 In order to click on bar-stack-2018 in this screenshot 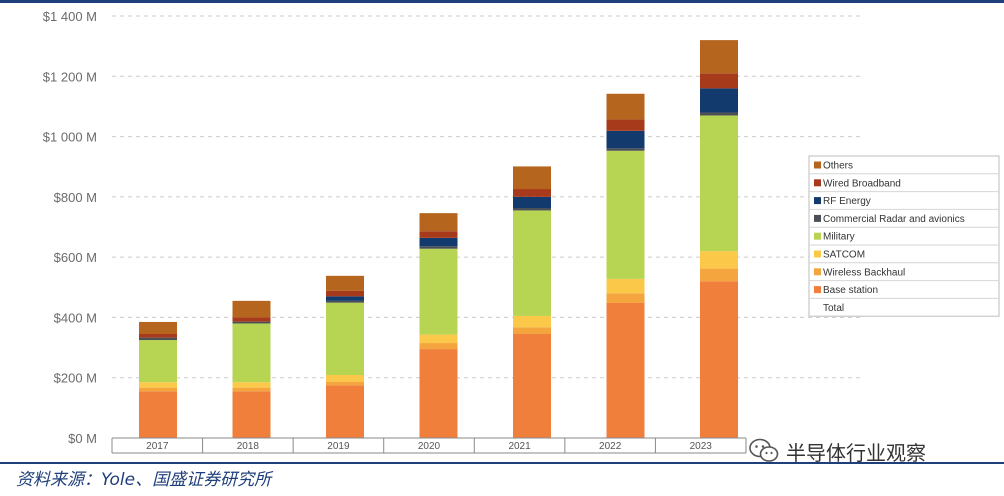, I will do `click(251, 369)`.